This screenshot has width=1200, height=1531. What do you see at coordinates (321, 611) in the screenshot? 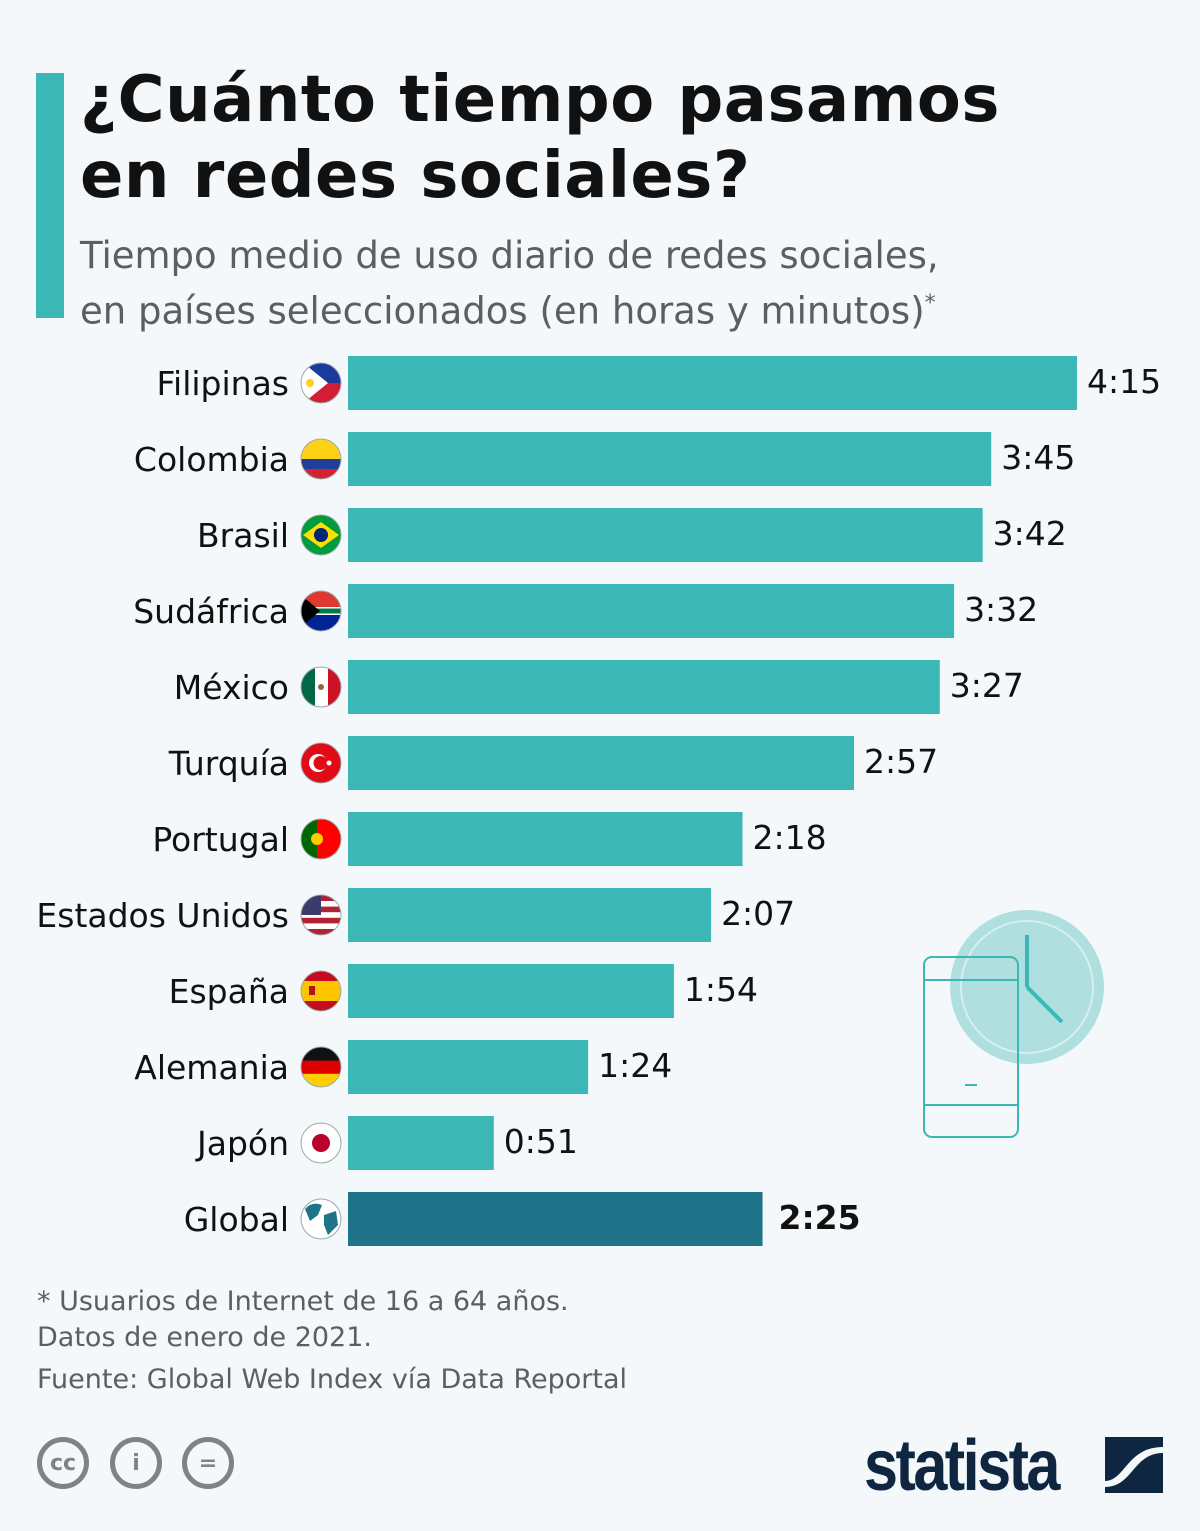
I see `flag-south-africa-icon` at bounding box center [321, 611].